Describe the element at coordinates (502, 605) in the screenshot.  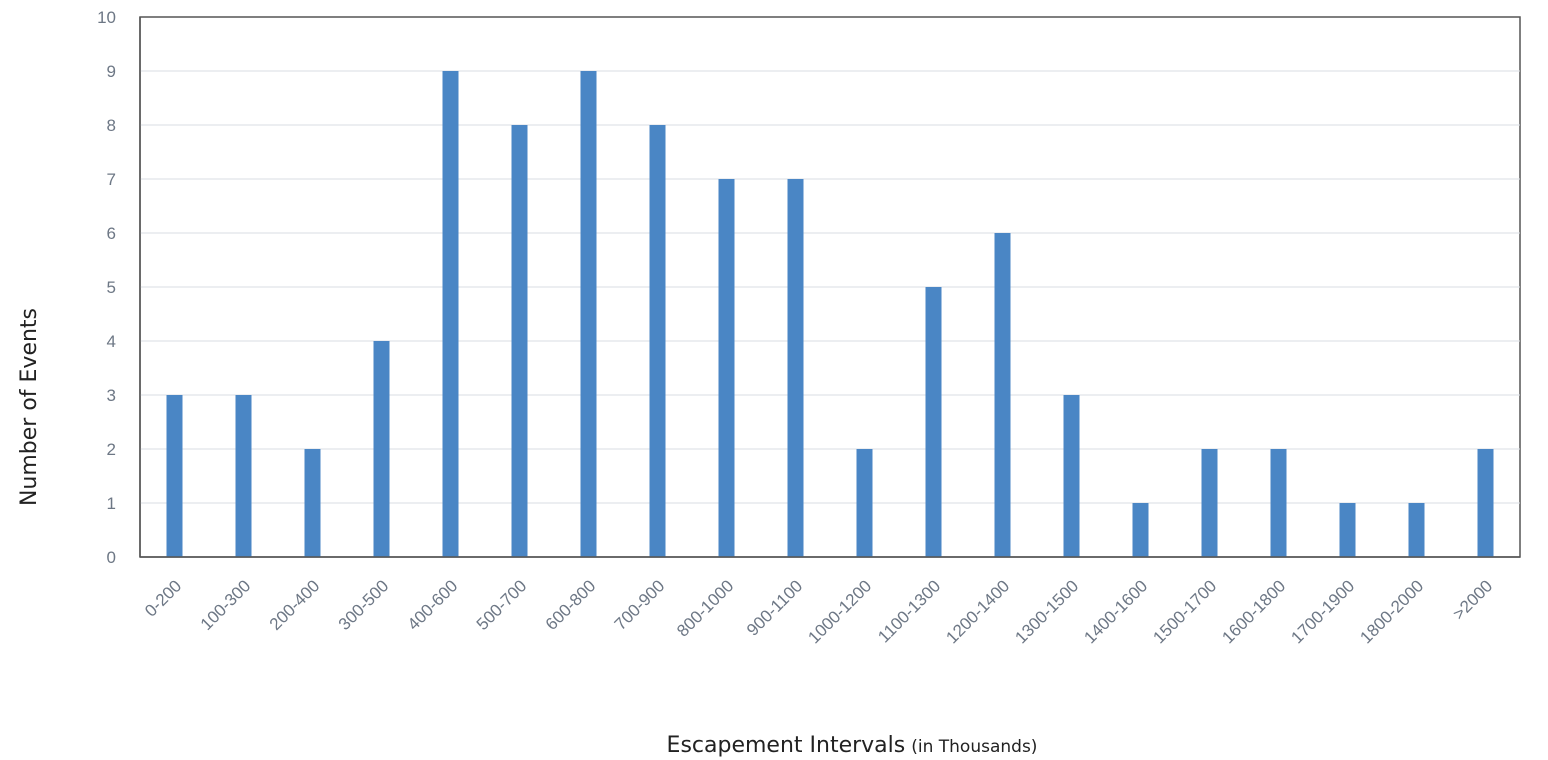
I see `x-tick-label: 500-700` at that location.